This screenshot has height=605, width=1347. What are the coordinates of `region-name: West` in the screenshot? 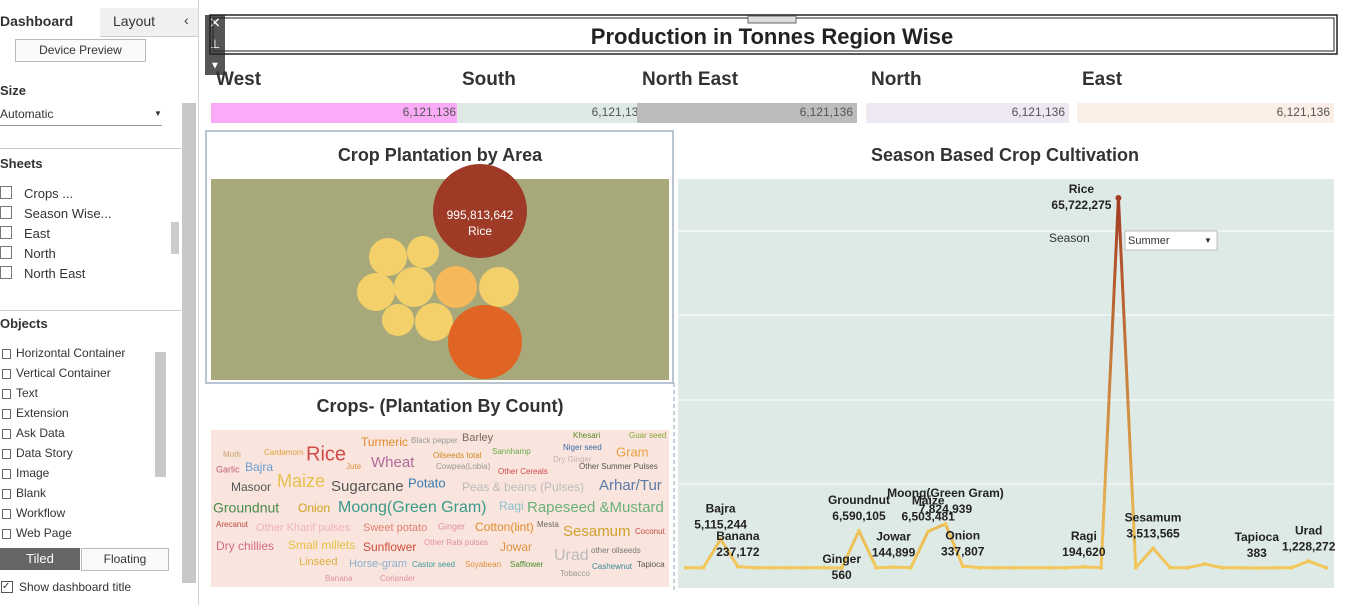 It's located at (239, 79).